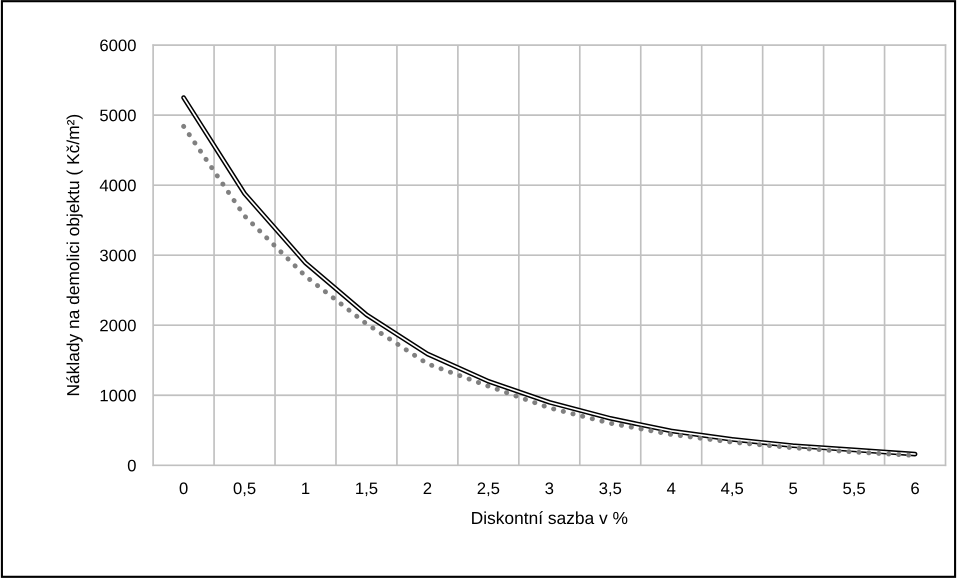 Image resolution: width=957 pixels, height=578 pixels. What do you see at coordinates (489, 489) in the screenshot?
I see `x-tick-label: 2,5` at bounding box center [489, 489].